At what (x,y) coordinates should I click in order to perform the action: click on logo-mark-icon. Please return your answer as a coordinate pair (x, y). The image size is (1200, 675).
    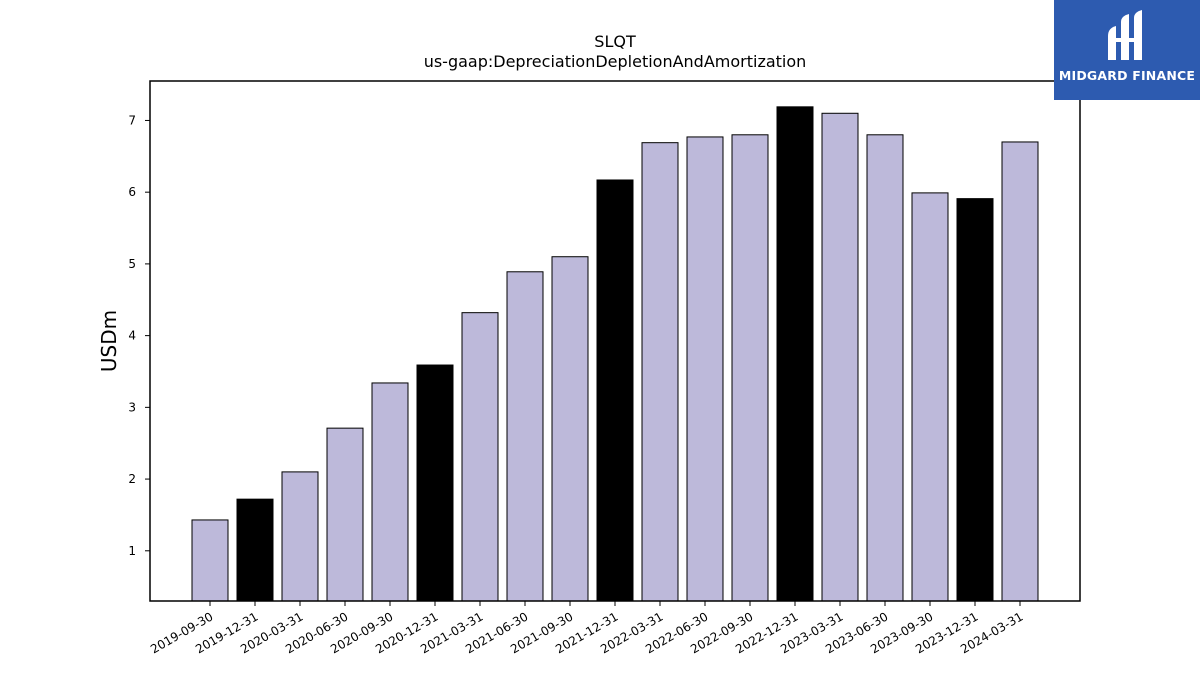
    Looking at the image, I should click on (1125, 35).